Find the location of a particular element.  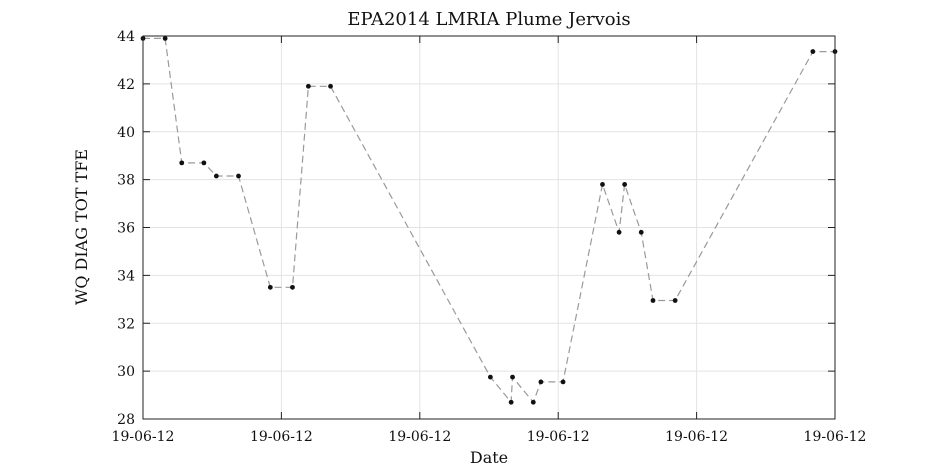

y-tick-label: 30 is located at coordinates (126, 372).